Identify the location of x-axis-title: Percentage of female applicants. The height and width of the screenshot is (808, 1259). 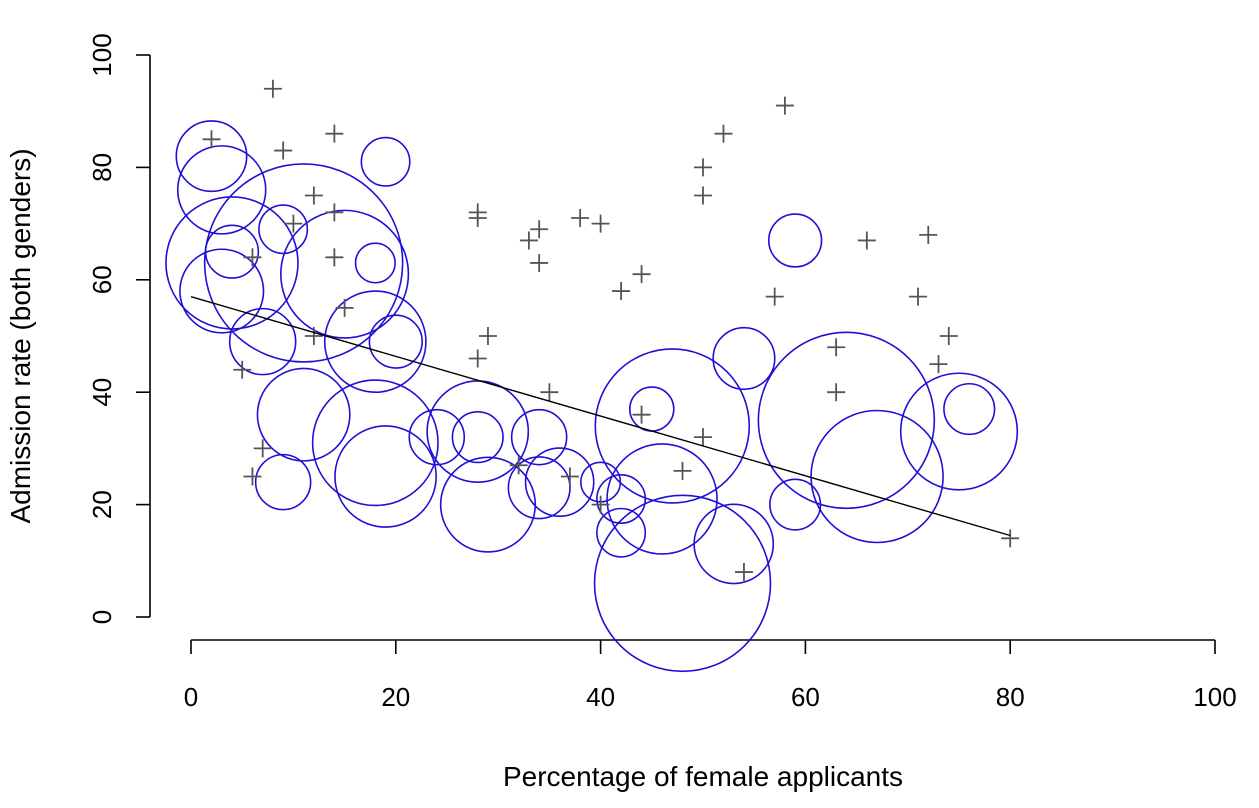
(703, 776).